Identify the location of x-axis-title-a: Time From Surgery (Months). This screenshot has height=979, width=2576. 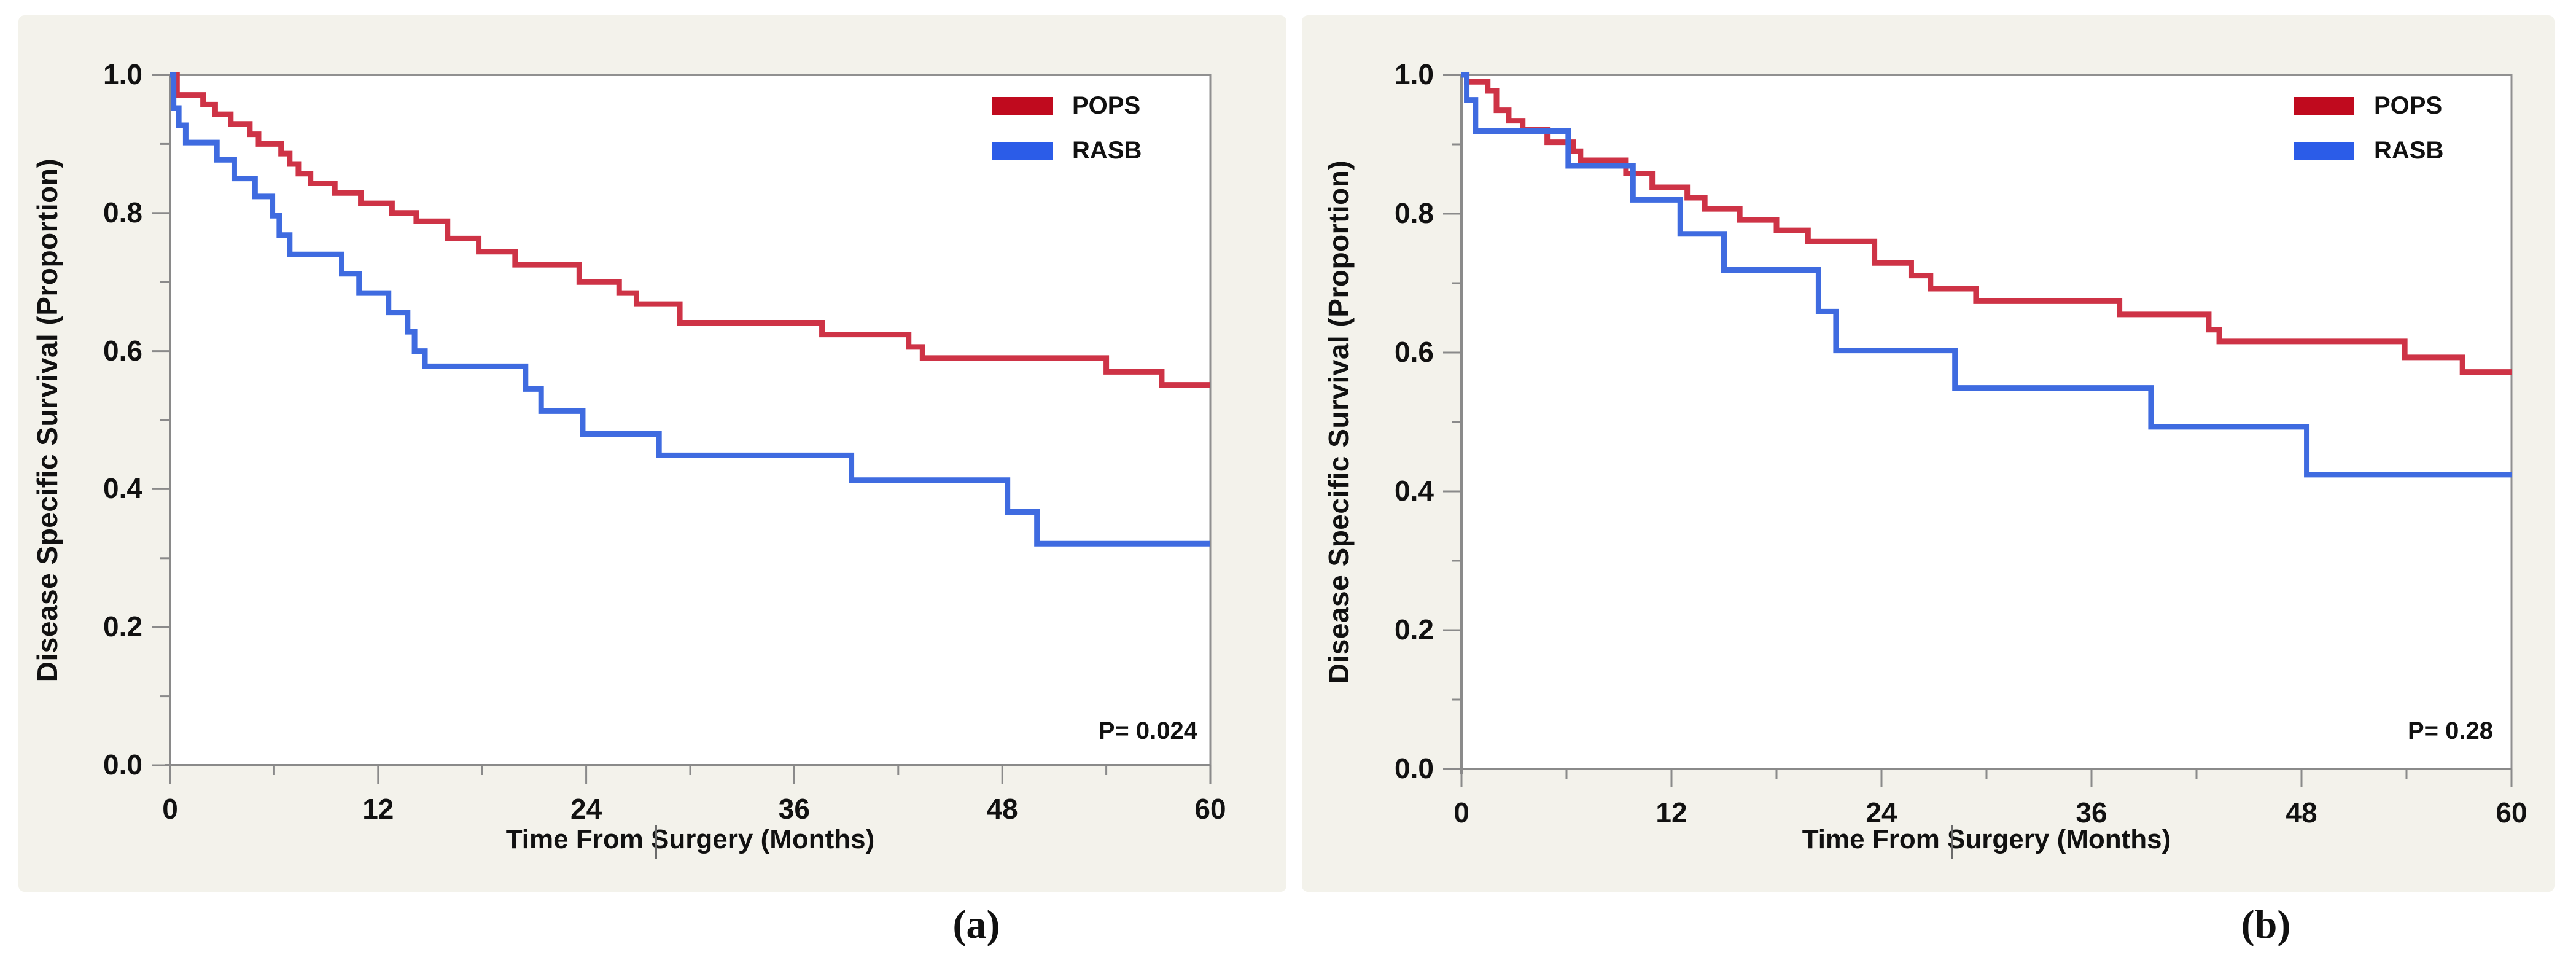
(690, 839).